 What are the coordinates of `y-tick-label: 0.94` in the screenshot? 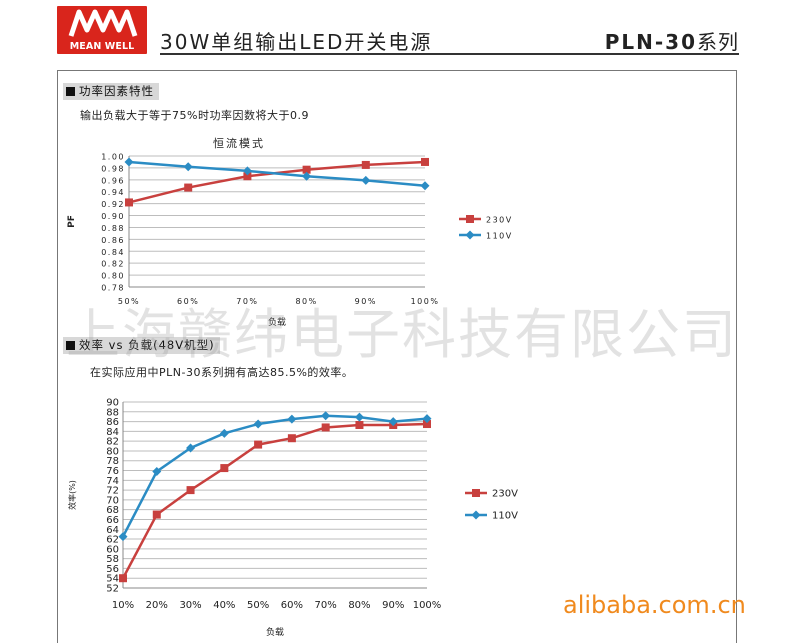 It's located at (113, 192).